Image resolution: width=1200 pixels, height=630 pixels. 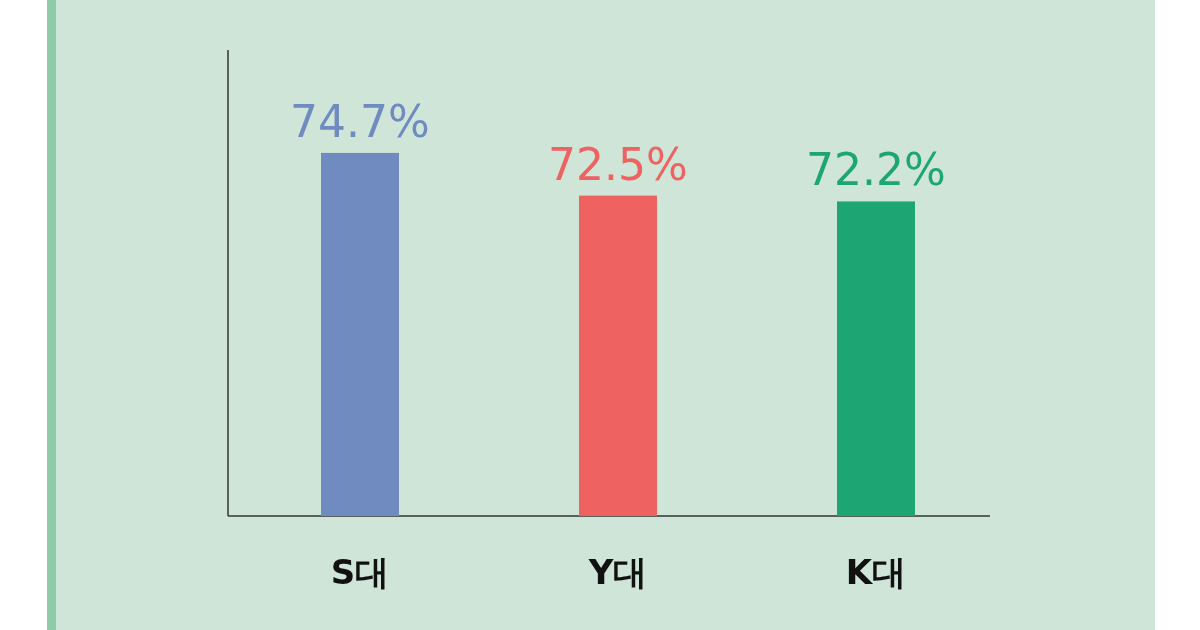 I want to click on x-tick-label: S대, so click(x=360, y=572).